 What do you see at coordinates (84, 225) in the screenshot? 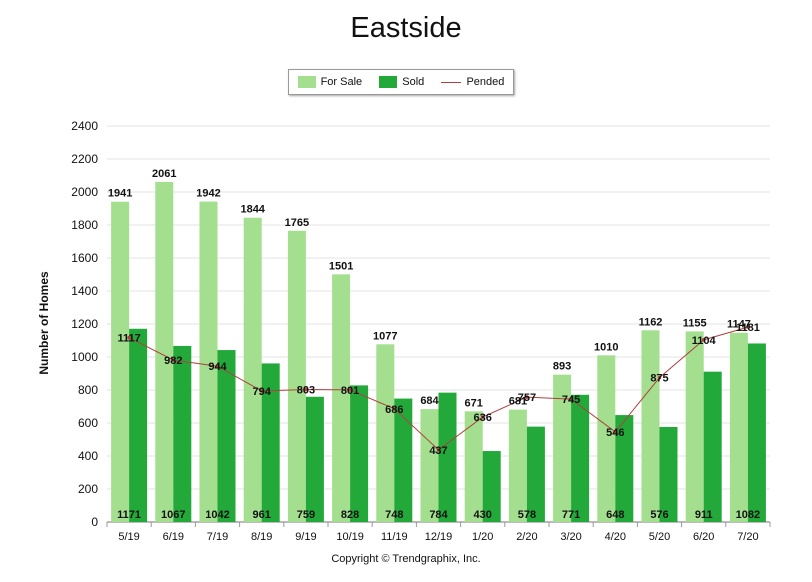
I see `y-tick-label: 1800` at bounding box center [84, 225].